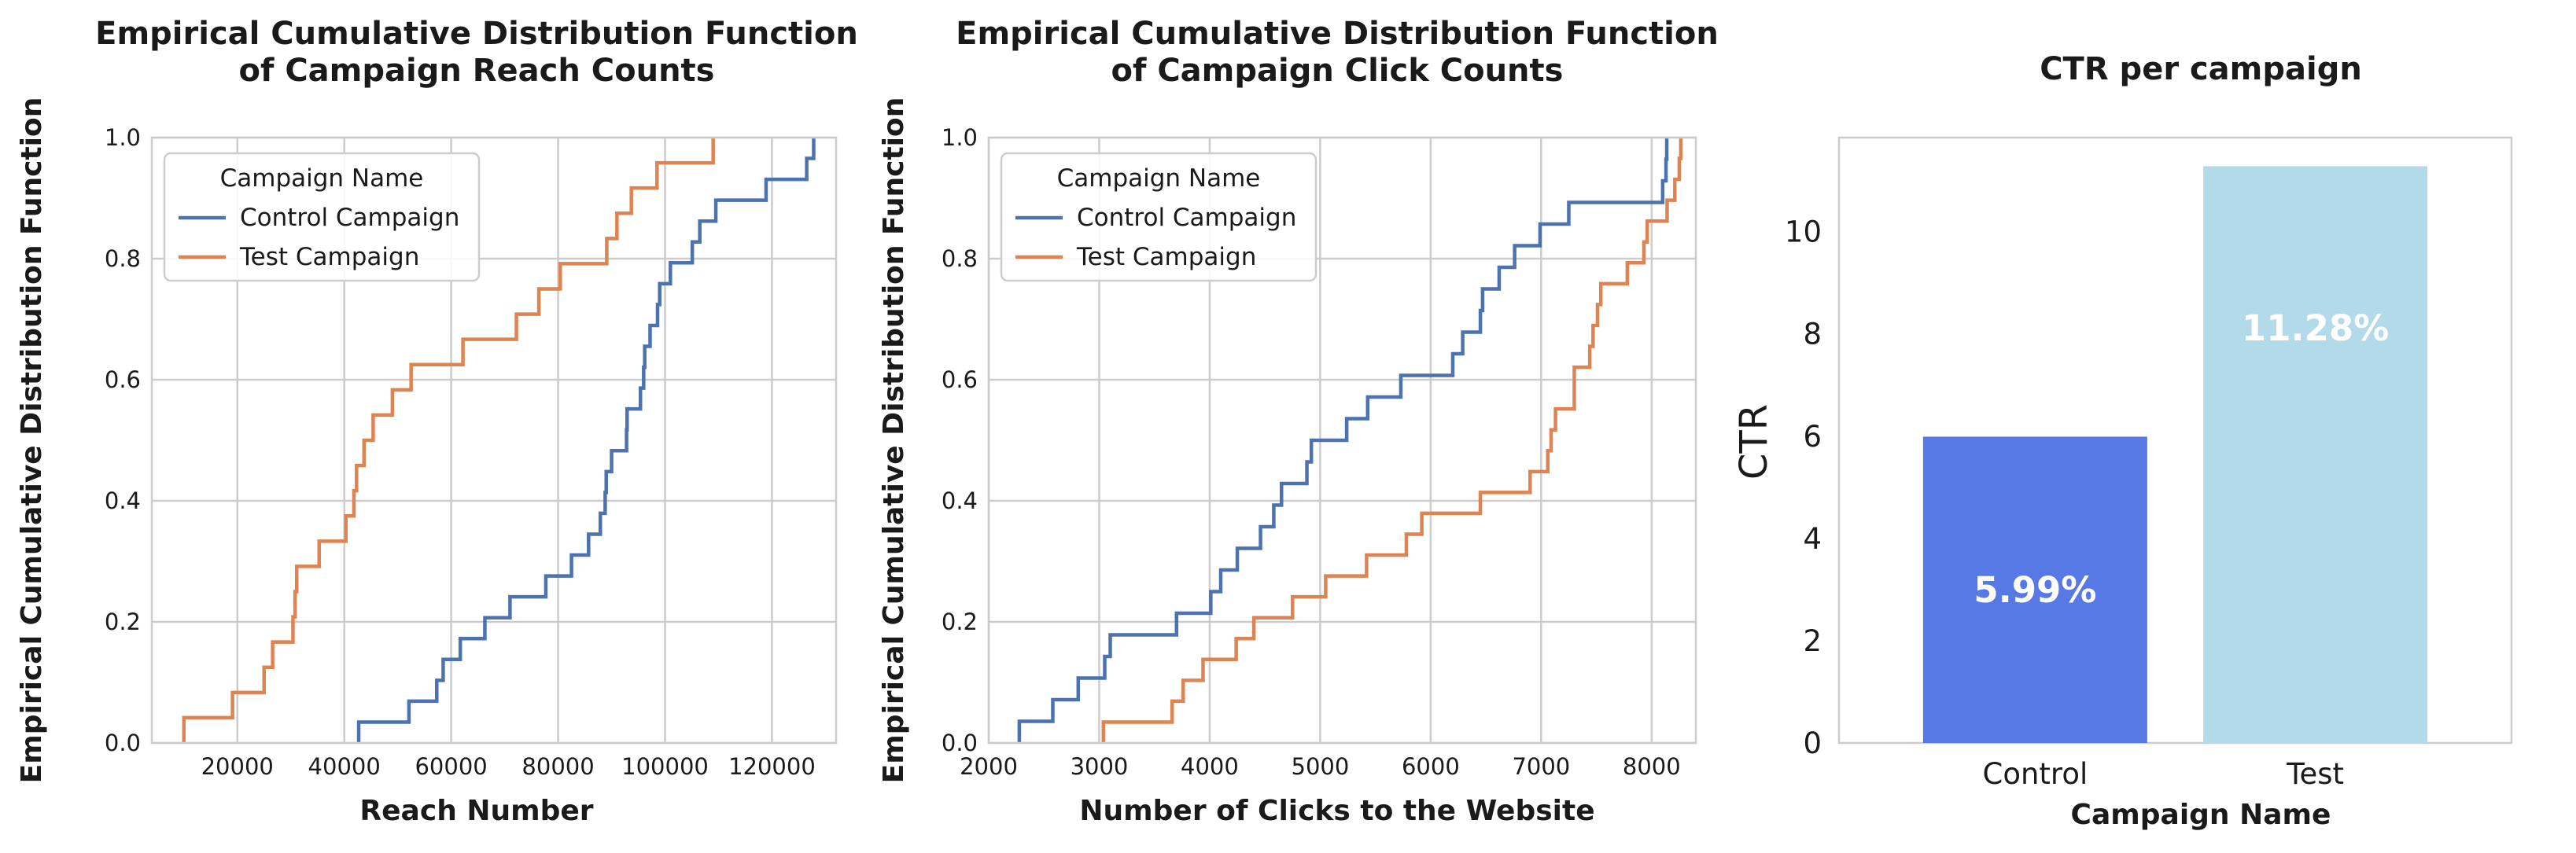  What do you see at coordinates (476, 811) in the screenshot?
I see `reach-x-axis-label: Reach Number` at bounding box center [476, 811].